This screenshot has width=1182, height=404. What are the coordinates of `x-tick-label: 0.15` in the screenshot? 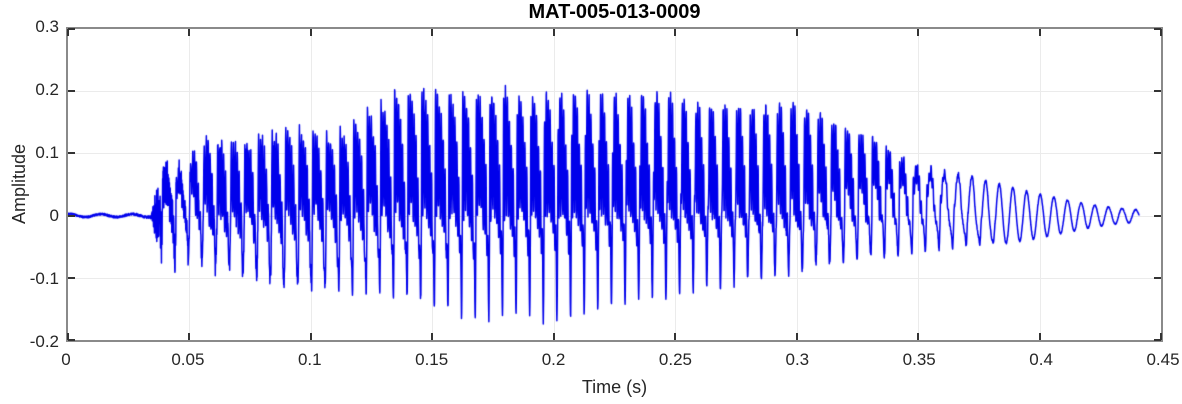 It's located at (432, 359).